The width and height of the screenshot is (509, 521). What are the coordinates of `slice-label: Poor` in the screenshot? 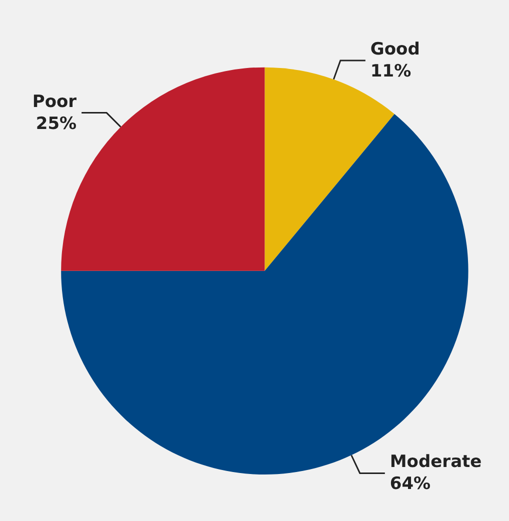 It's located at (55, 102).